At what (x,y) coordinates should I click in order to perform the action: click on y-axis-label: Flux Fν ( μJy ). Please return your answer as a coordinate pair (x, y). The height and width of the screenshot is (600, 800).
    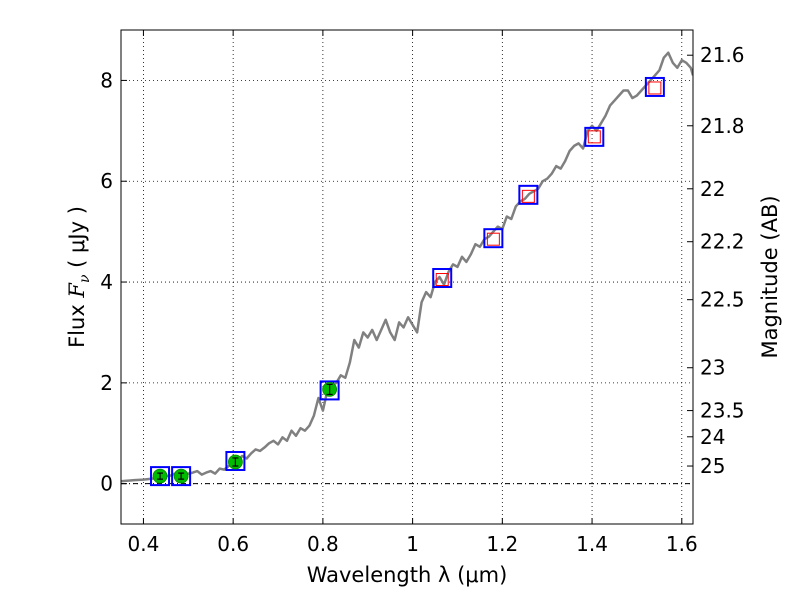
    Looking at the image, I should click on (79, 277).